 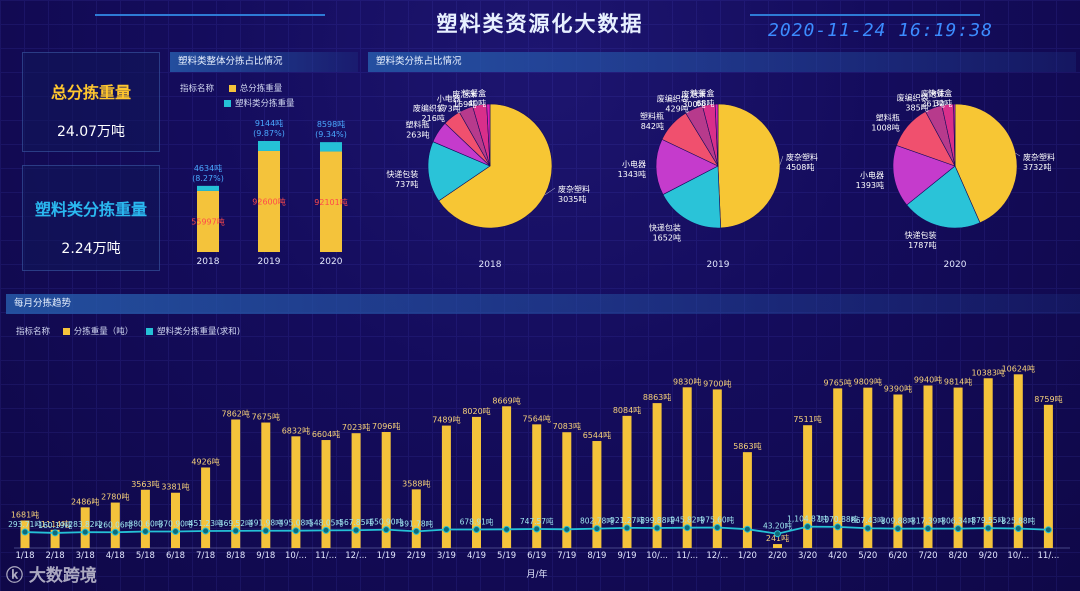 I want to click on pie-slice-value: 429吨, so click(x=676, y=109).